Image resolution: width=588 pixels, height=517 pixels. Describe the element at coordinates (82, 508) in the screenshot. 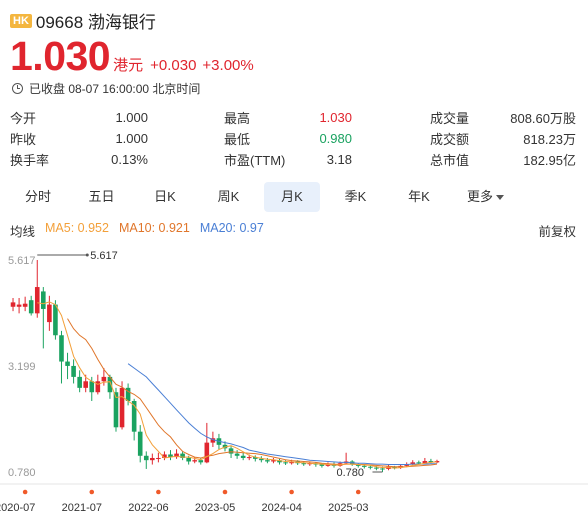

I see `x-tick-label: 2021-07` at that location.